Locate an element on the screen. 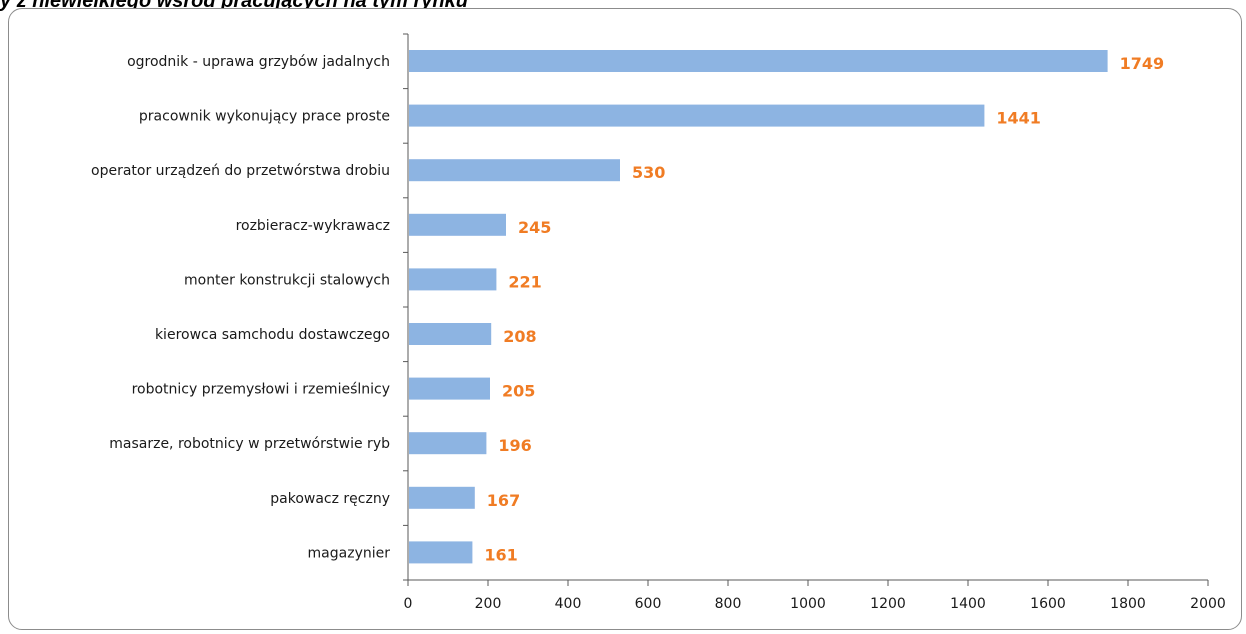 This screenshot has width=1246, height=634. x-tick-label: 1000 is located at coordinates (808, 604).